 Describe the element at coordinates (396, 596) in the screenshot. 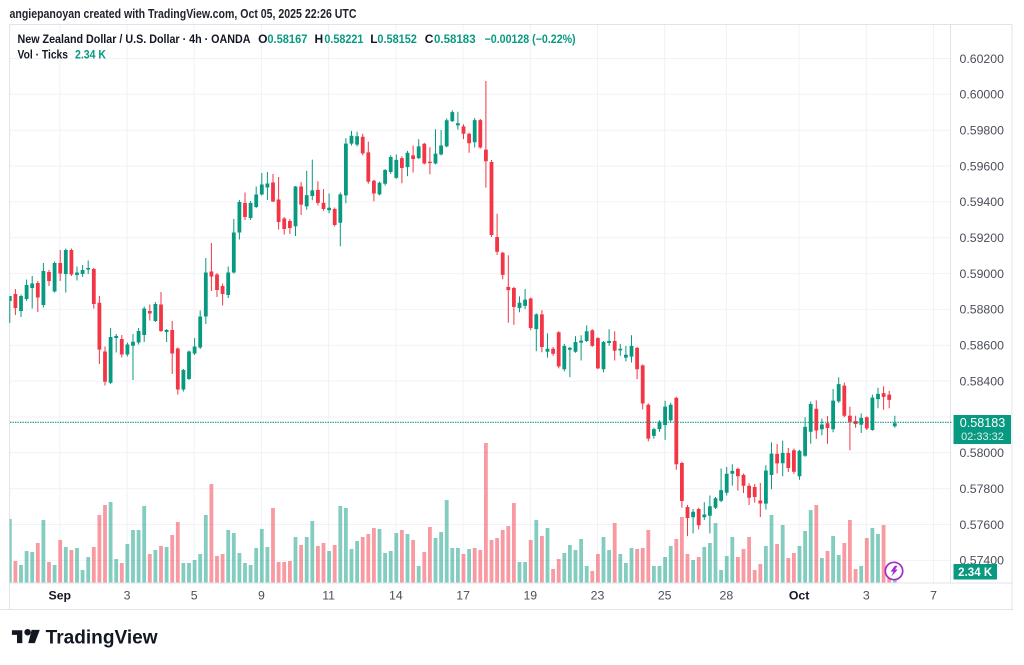

I see `svg-text: 14` at that location.